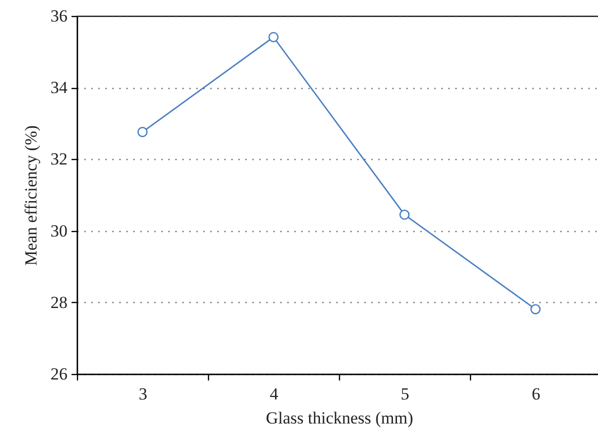 This screenshot has width=598, height=442. Describe the element at coordinates (143, 394) in the screenshot. I see `x-tick-label: 3` at that location.